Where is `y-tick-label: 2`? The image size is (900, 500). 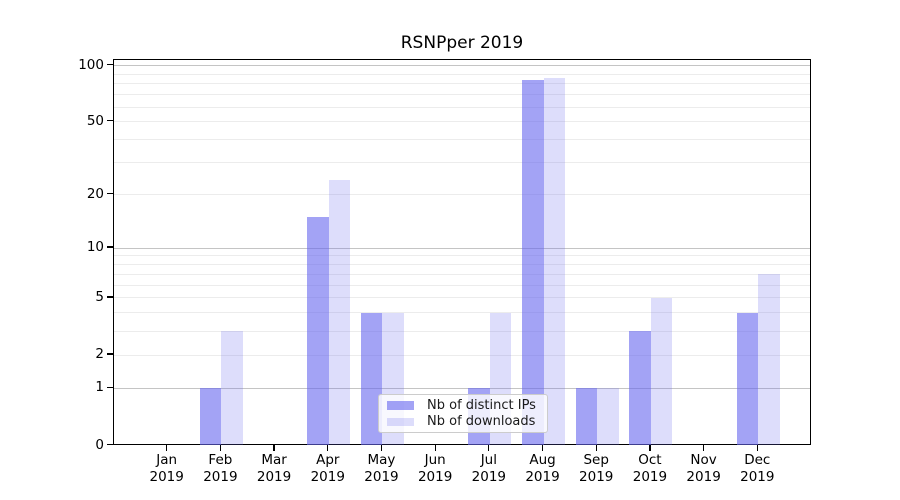
y-tick-label: 2 is located at coordinates (99, 354).